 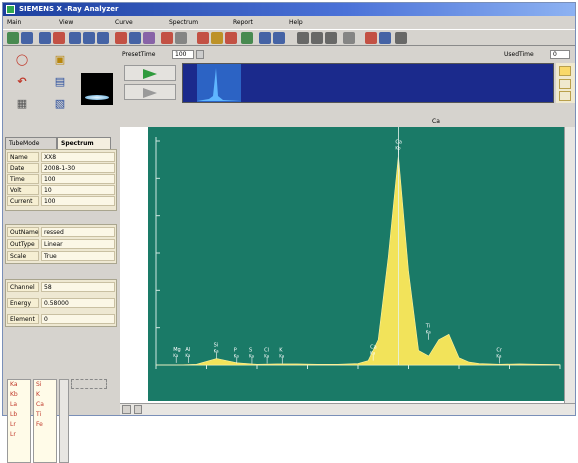 I want to click on arrow-icon: ↶, so click(x=22, y=81).